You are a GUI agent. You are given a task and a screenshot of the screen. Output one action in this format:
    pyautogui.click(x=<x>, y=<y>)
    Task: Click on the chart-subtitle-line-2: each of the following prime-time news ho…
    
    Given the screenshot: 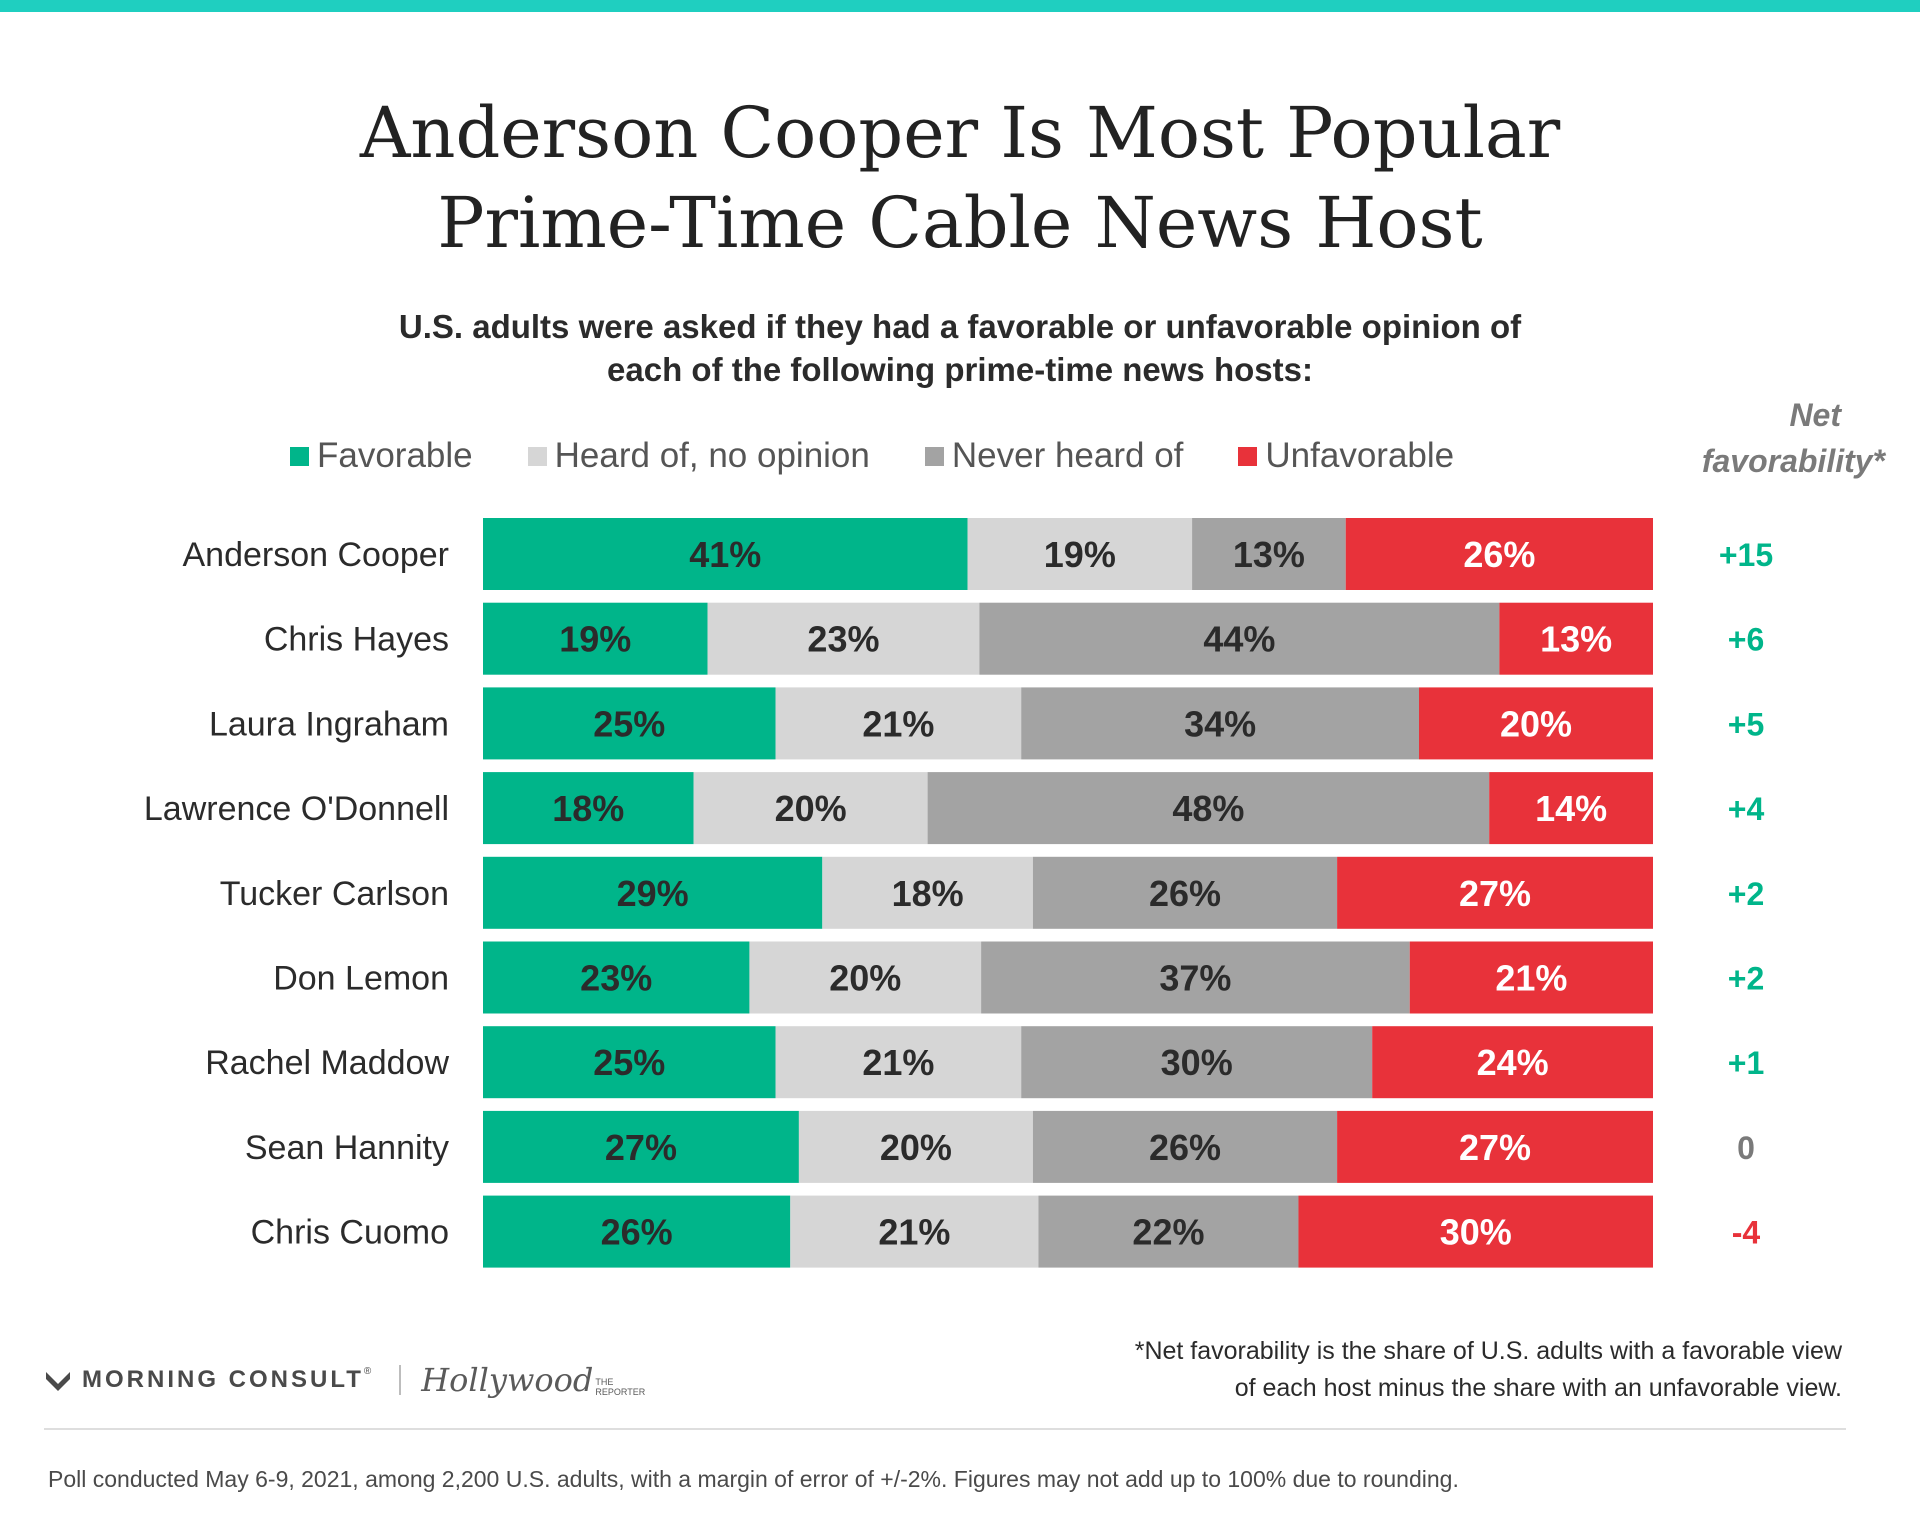 What is the action you would take?
    pyautogui.click(x=960, y=369)
    